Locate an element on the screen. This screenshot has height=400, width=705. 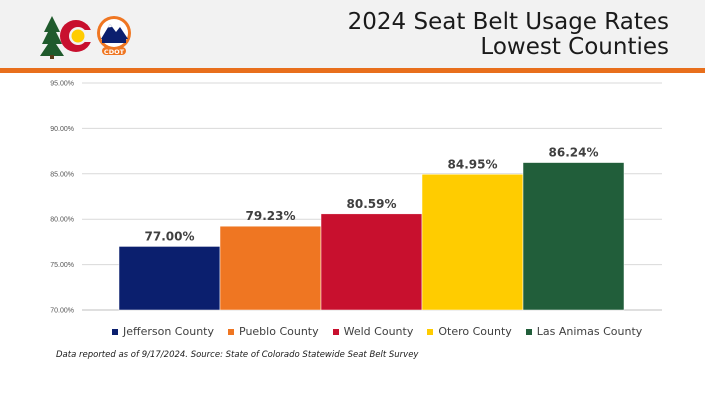
legend-label: Weld County is located at coordinates (378, 331).